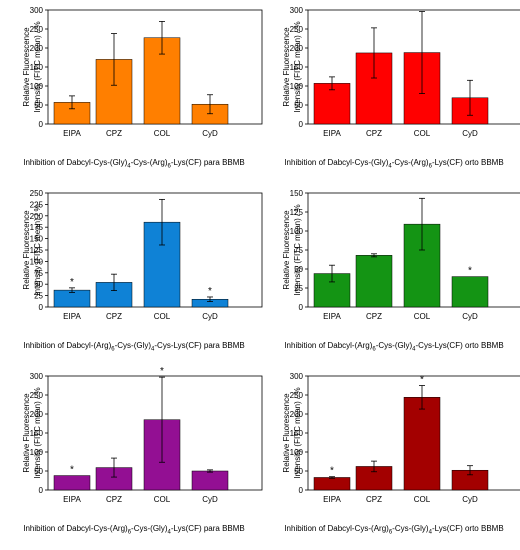 This screenshot has width=520, height=550. What do you see at coordinates (410, 528) in the screenshot?
I see `xlabel-mid: -Cys-(Gly)` at bounding box center [410, 528].